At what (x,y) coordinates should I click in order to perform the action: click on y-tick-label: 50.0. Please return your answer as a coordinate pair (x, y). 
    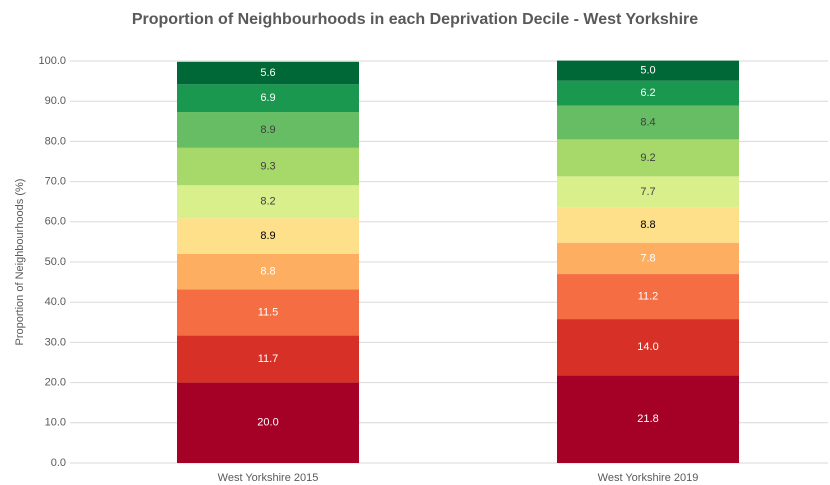
    Looking at the image, I should click on (55, 262).